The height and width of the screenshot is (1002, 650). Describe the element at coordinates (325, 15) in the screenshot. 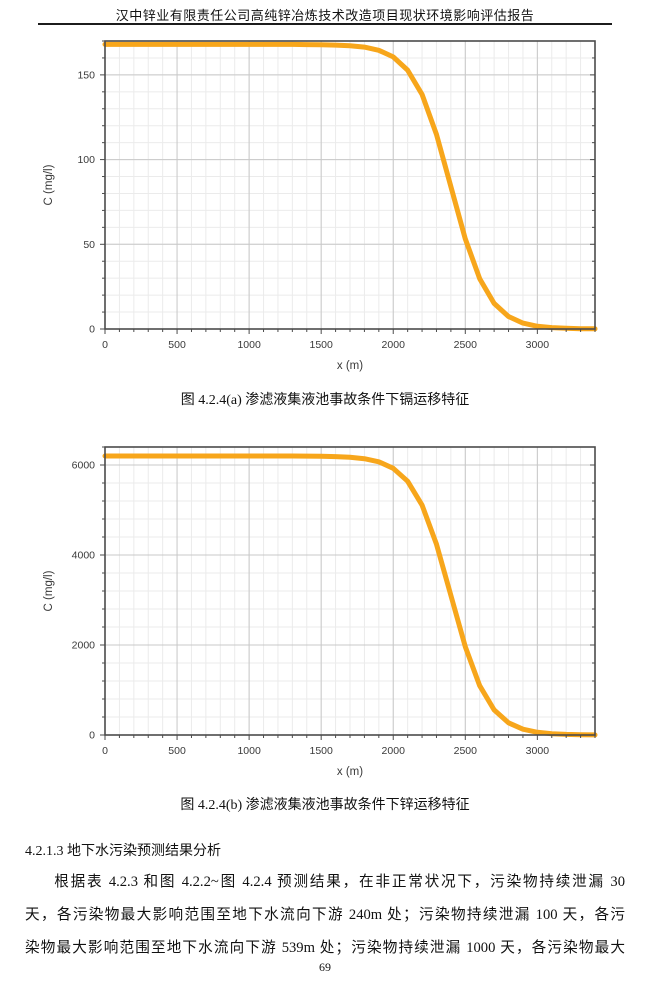

I see `page-header-title: 汉中锌业有限责任公司高纯锌冶炼技术改造项目现状环境影响评估报告` at that location.